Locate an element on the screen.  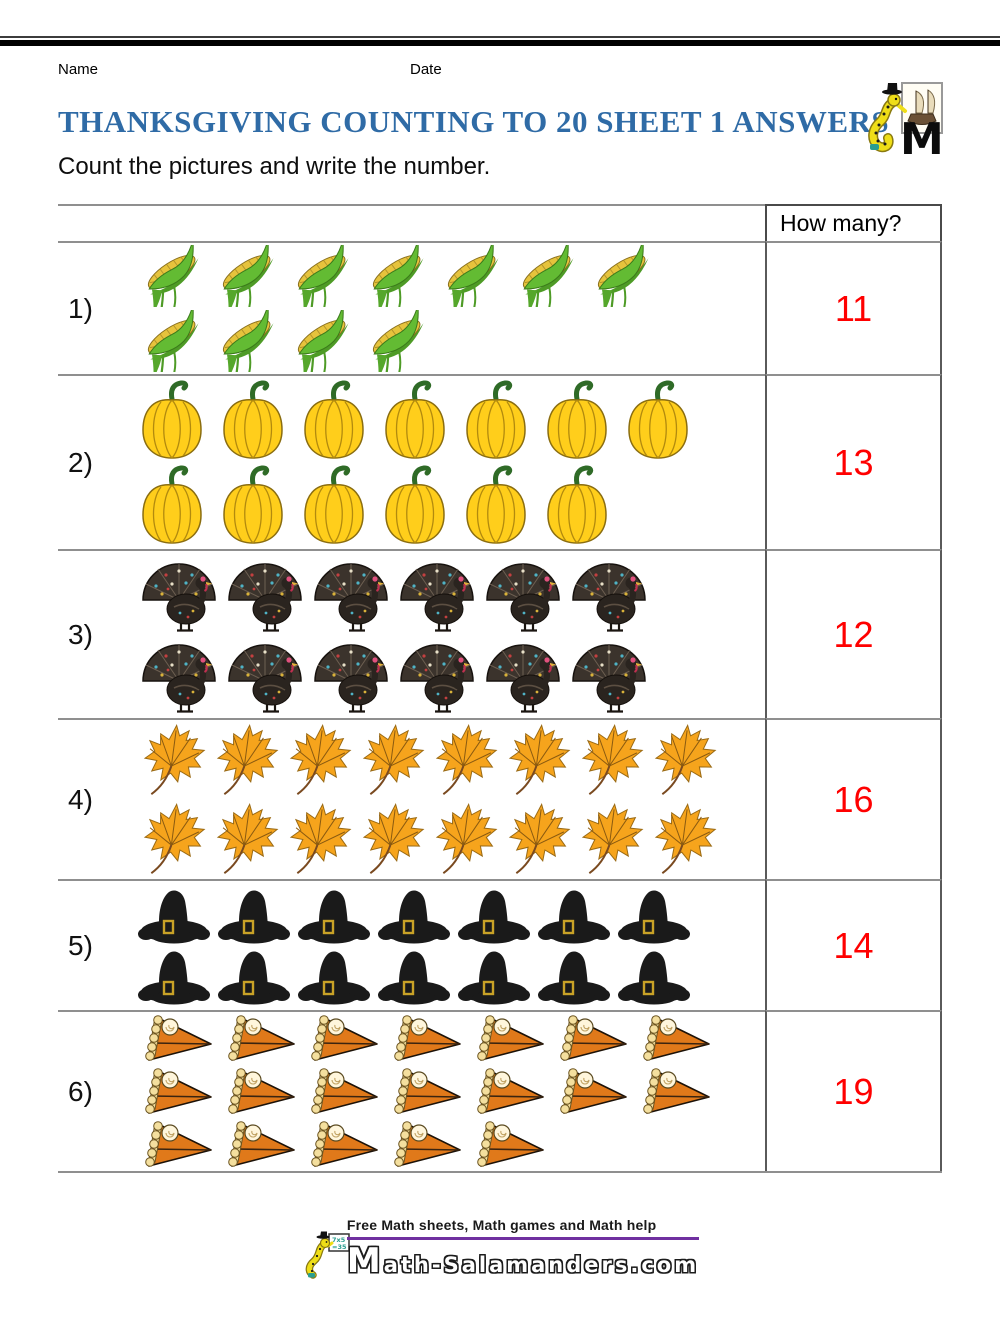
site-logo: M is located at coordinates (904, 123).